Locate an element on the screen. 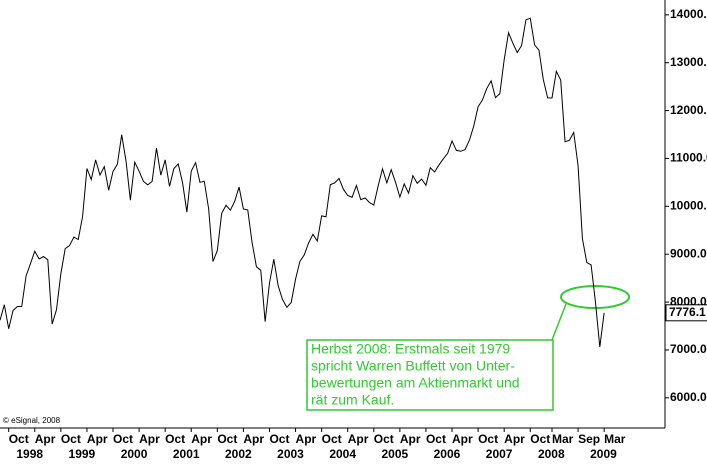 Image resolution: width=707 pixels, height=464 pixels. y-tick-label: 12000.0 is located at coordinates (688, 110).